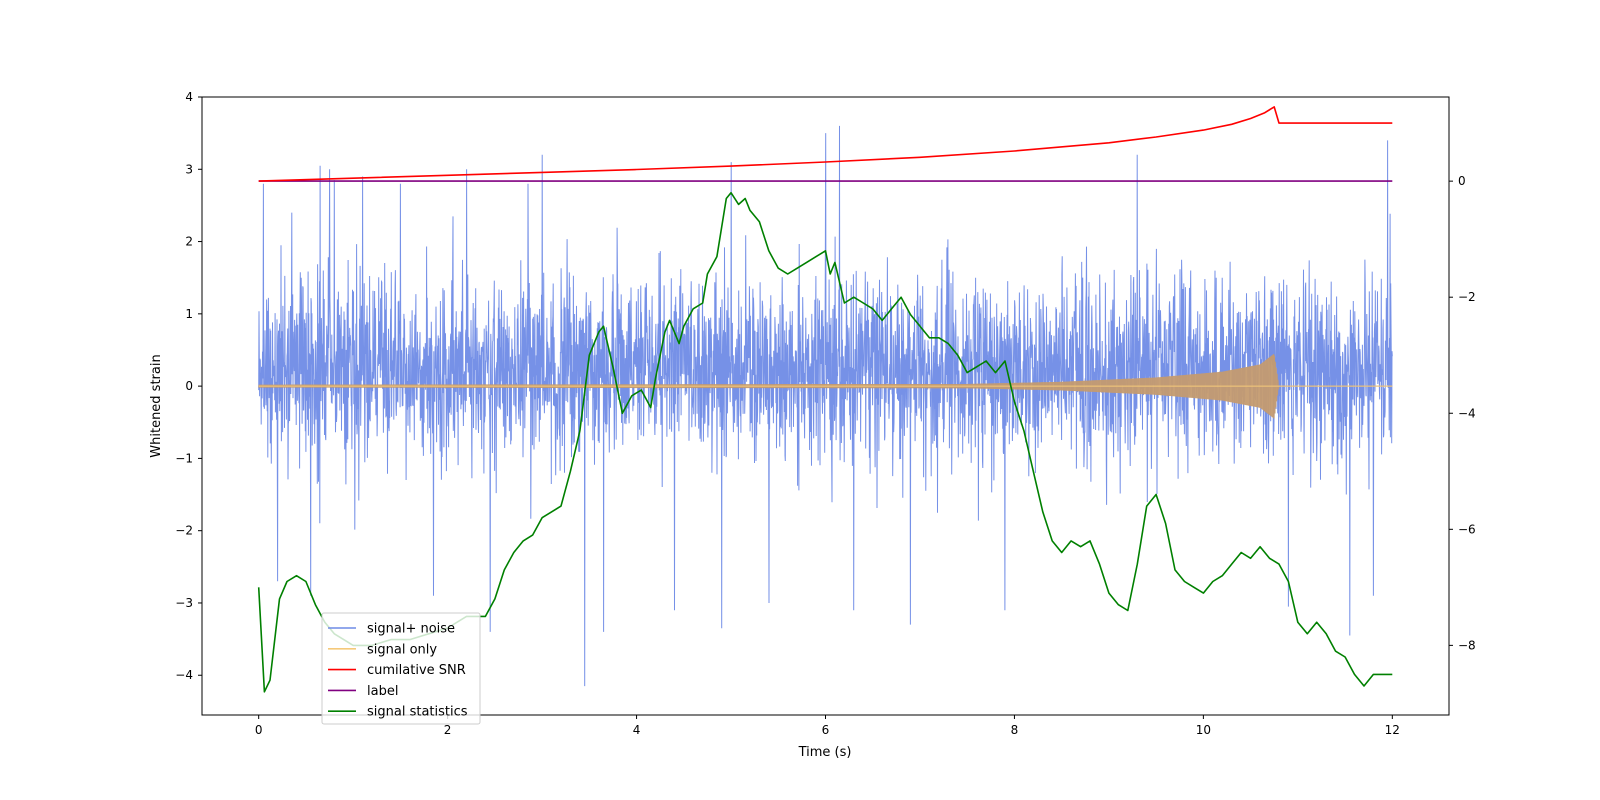 The width and height of the screenshot is (1600, 800). Describe the element at coordinates (1392, 730) in the screenshot. I see `x-tick-label: 12` at that location.